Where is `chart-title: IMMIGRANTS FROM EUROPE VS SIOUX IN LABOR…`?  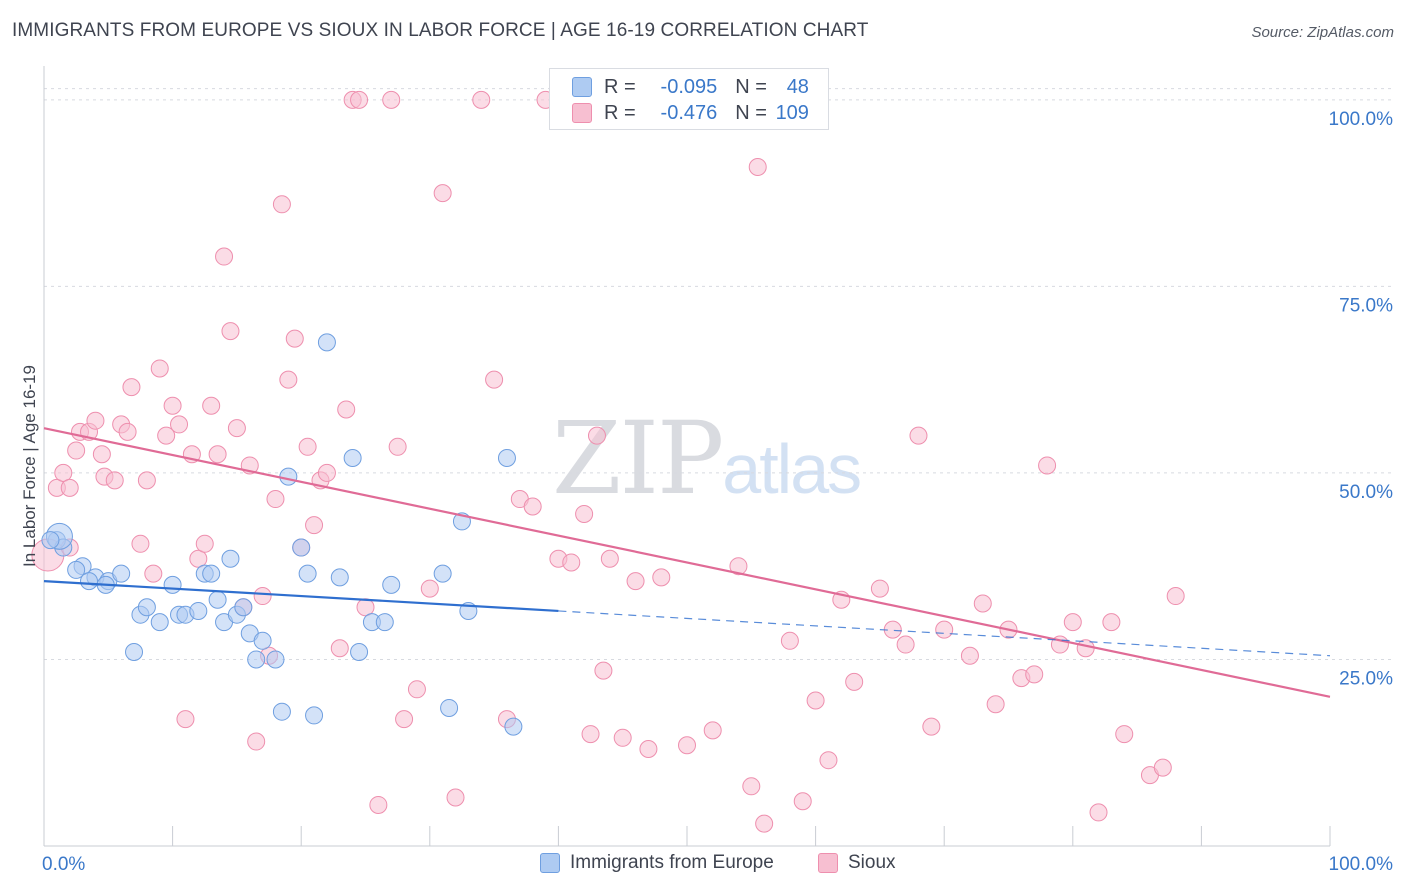
chart-title: IMMIGRANTS FROM EUROPE VS SIOUX IN LABOR… is located at coordinates (440, 30).